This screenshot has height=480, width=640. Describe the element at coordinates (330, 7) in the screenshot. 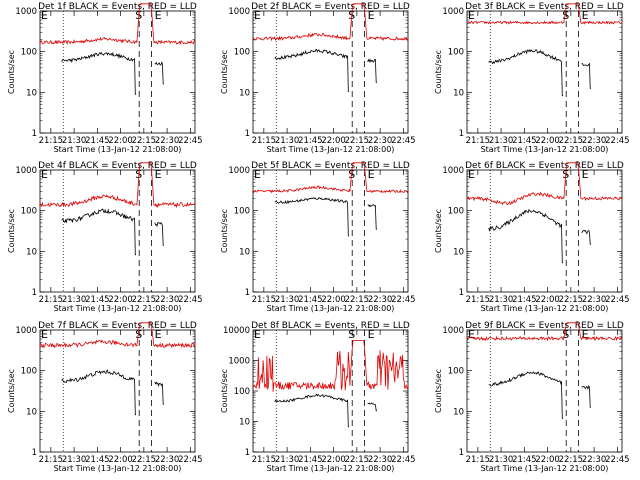

I see `panel-title: Det 2f BLACK = Events, RED = LLD` at that location.